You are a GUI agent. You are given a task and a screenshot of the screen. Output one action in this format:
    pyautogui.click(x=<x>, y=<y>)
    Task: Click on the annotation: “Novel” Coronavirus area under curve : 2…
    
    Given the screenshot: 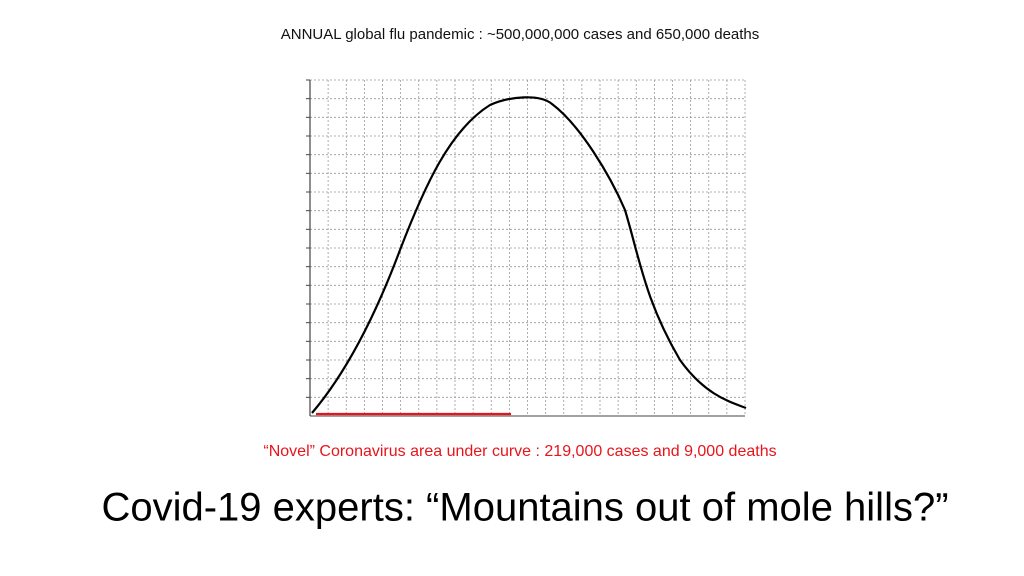 What is the action you would take?
    pyautogui.click(x=519, y=451)
    